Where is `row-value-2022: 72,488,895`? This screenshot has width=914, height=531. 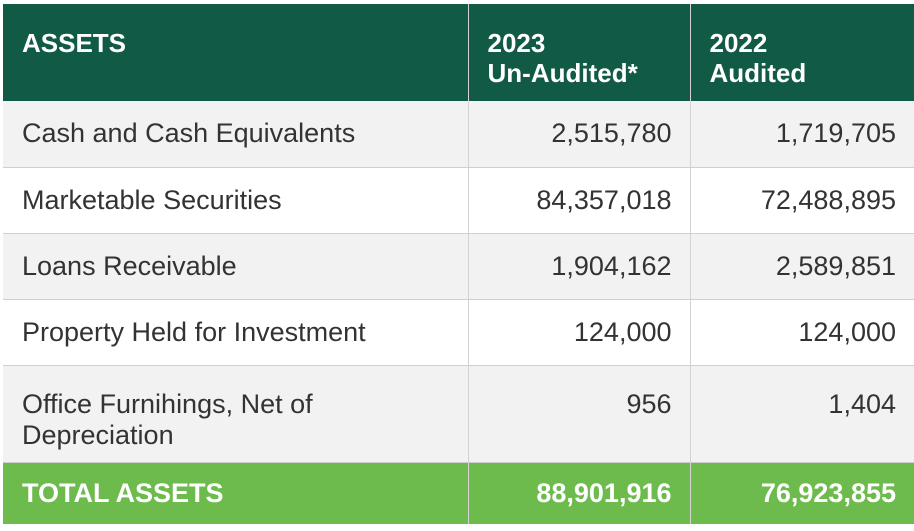
row-value-2022: 72,488,895 is located at coordinates (802, 200).